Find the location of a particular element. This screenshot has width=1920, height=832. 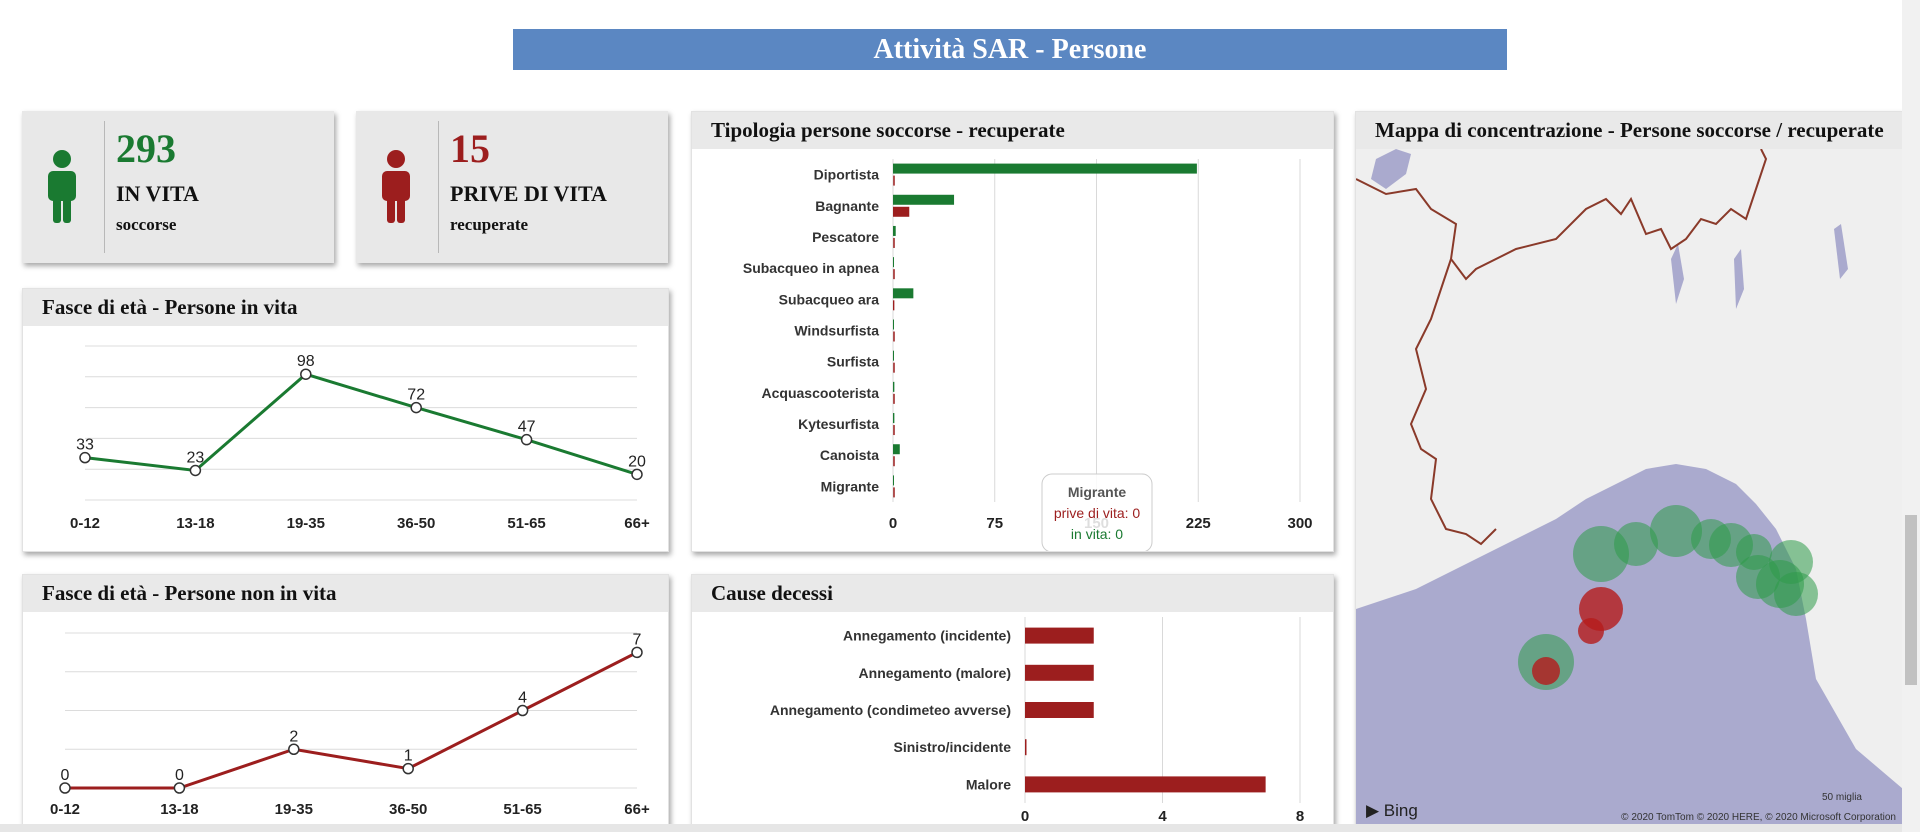

category-label: Diportista is located at coordinates (847, 175).